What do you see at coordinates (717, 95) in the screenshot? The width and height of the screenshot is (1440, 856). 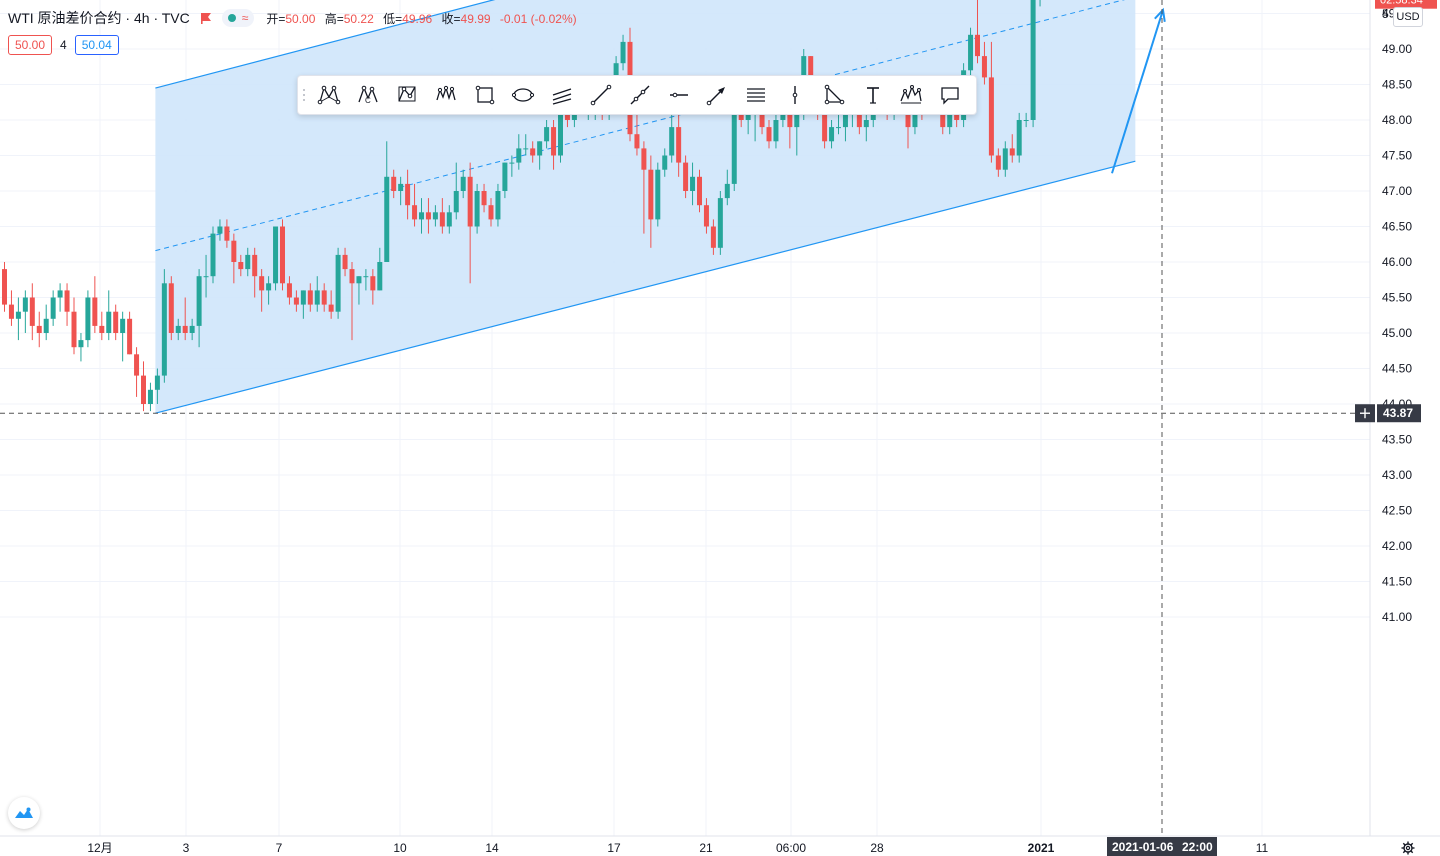 I see `arrow-tool-button` at bounding box center [717, 95].